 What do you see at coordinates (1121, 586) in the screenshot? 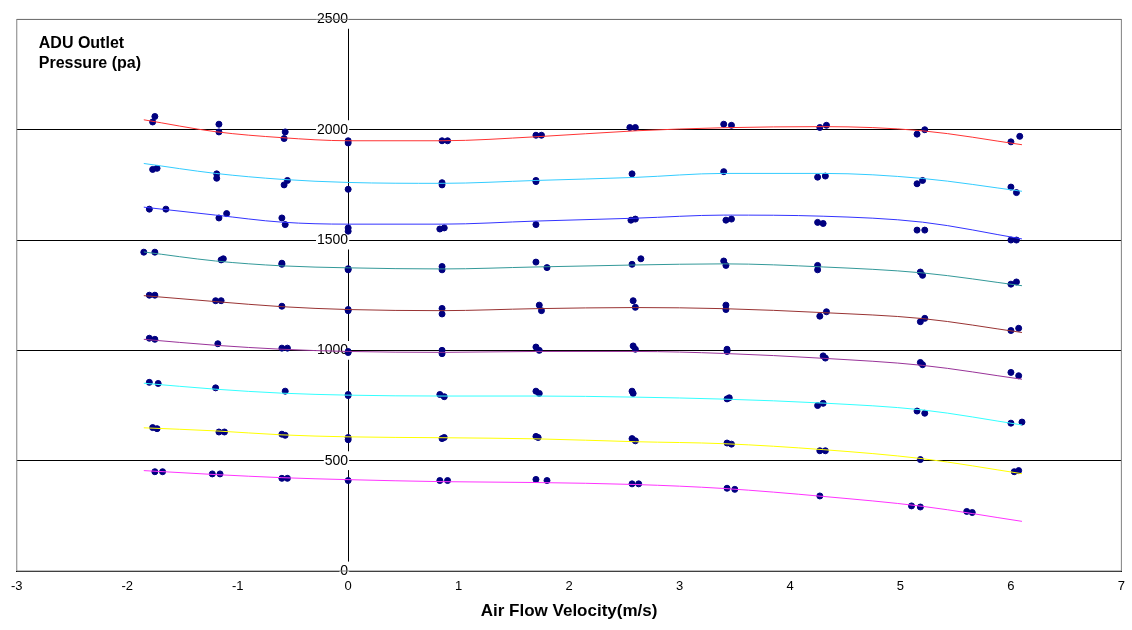
I see `x-tick-label: 7` at bounding box center [1121, 586].